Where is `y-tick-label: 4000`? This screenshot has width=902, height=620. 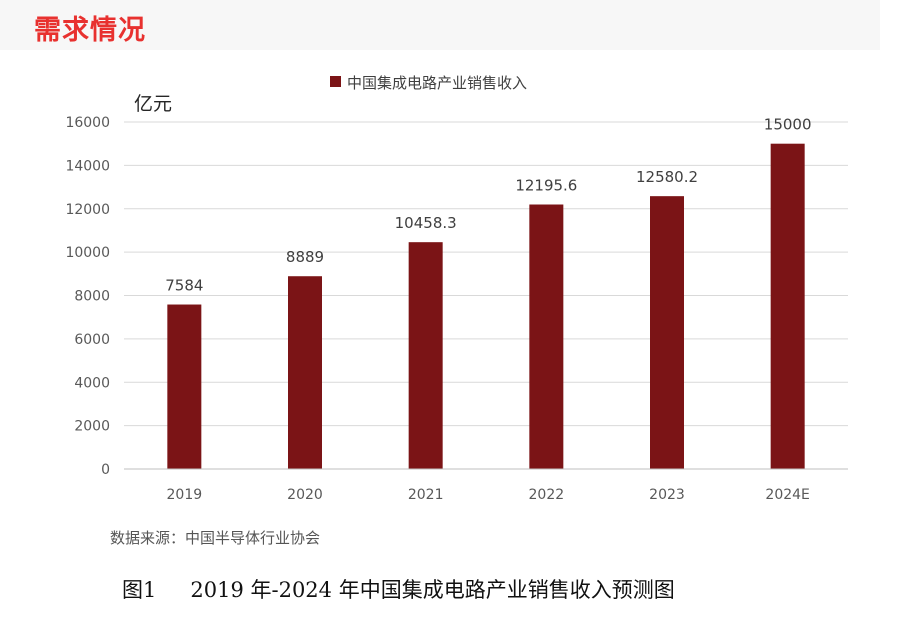
y-tick-label: 4000 is located at coordinates (92, 383).